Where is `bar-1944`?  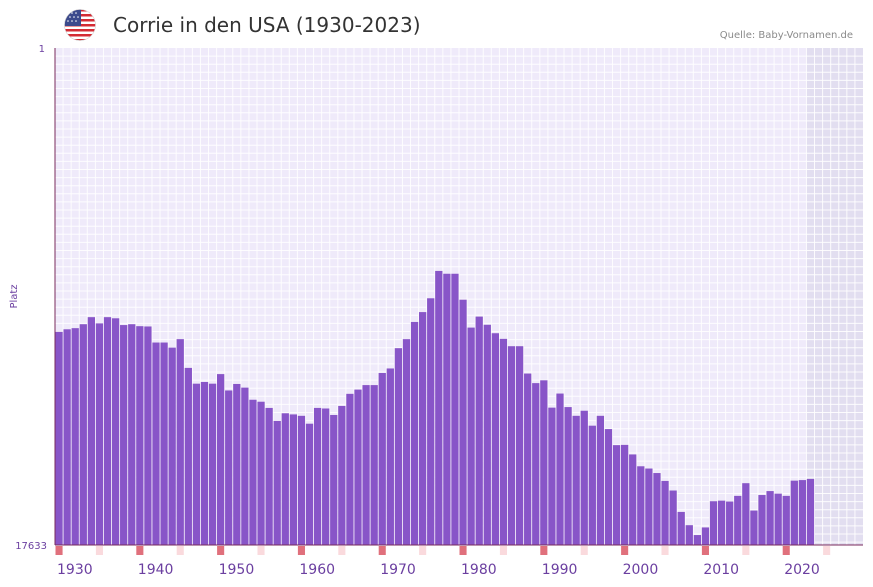
bar-1944 is located at coordinates (172, 446).